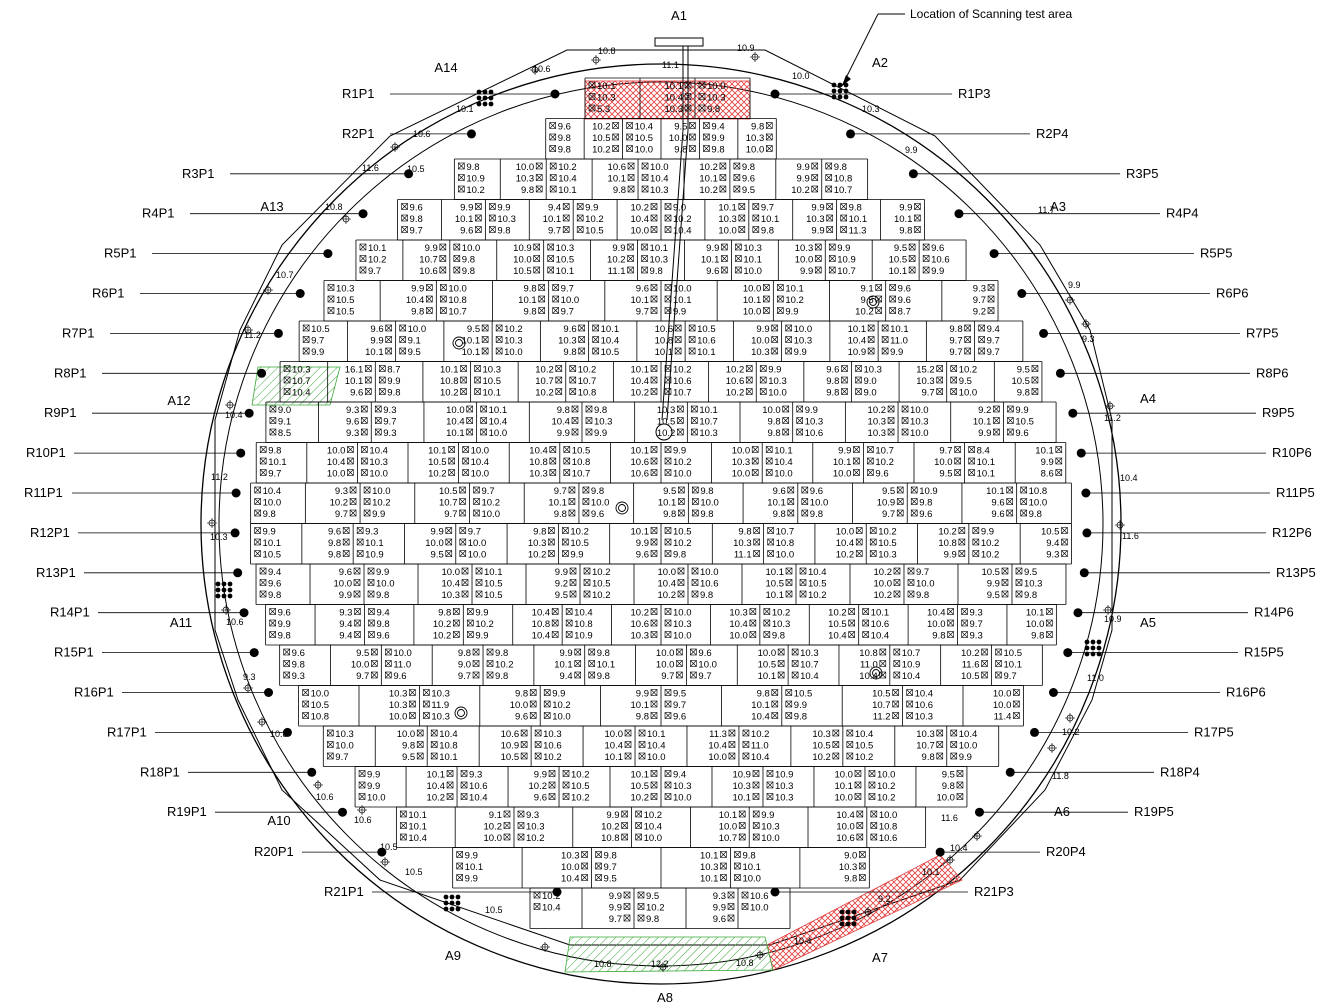 This screenshot has width=1322, height=1008. I want to click on thickness-value: 9.6, so click(466, 231).